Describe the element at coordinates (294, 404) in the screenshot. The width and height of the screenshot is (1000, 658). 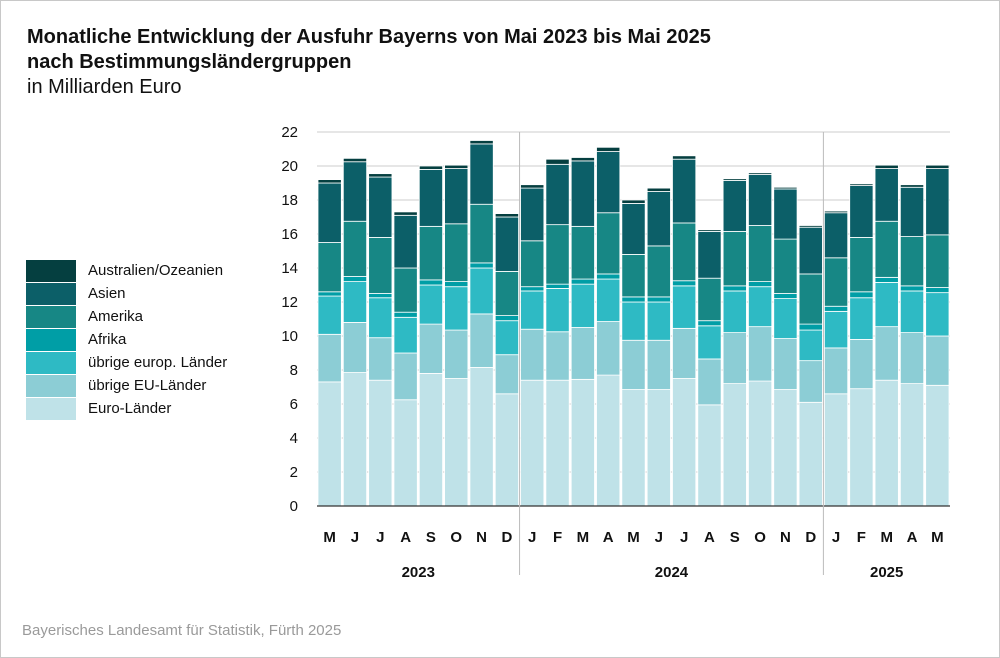
I see `y-tick-label: 6` at that location.